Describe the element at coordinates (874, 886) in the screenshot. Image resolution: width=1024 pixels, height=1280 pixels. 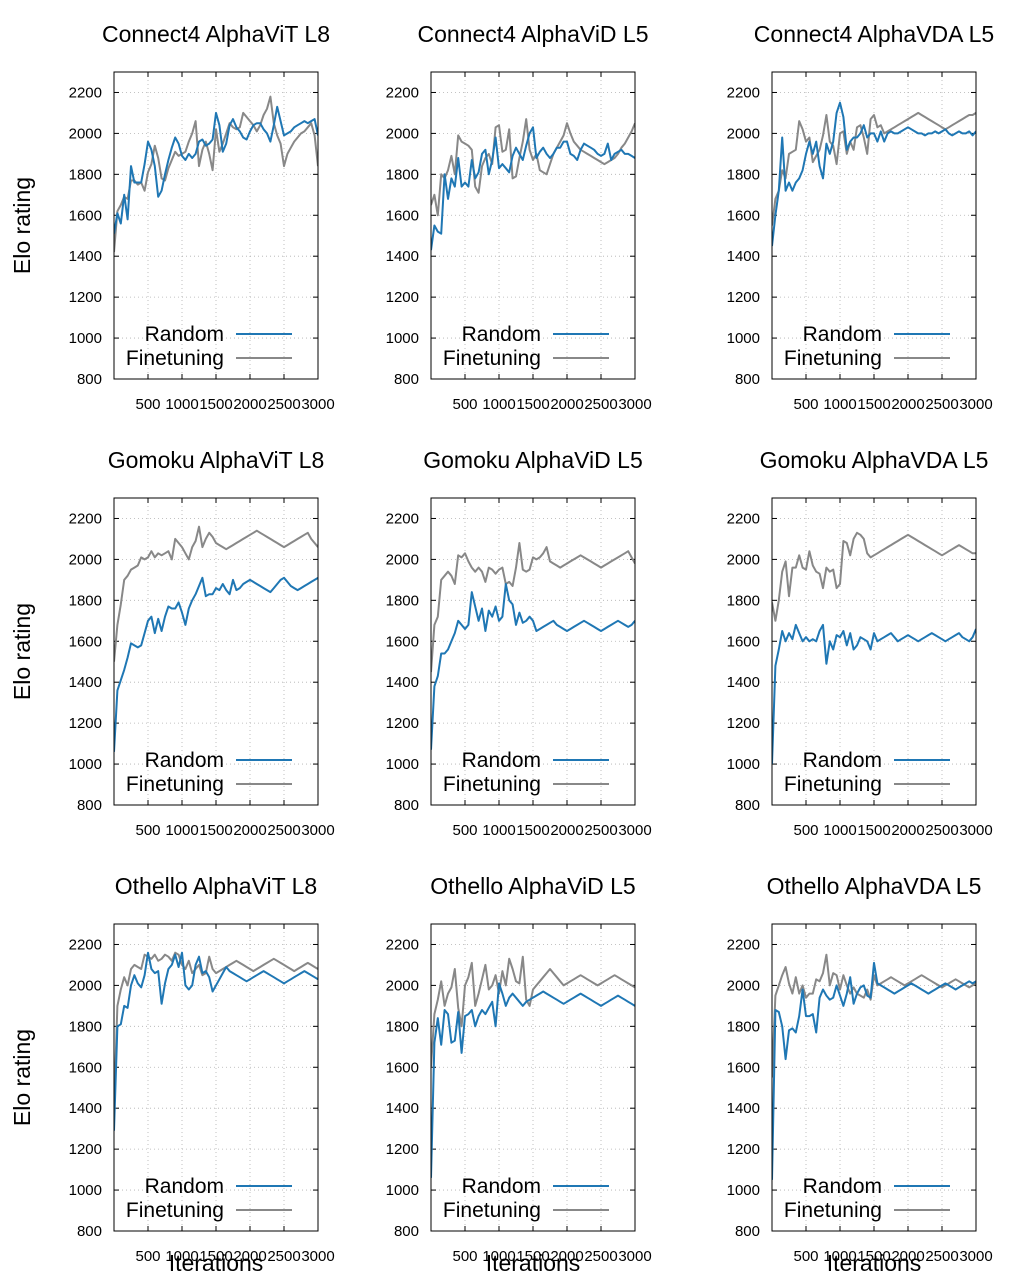
I see `chart-title: Othello AlphaVDA L5` at that location.